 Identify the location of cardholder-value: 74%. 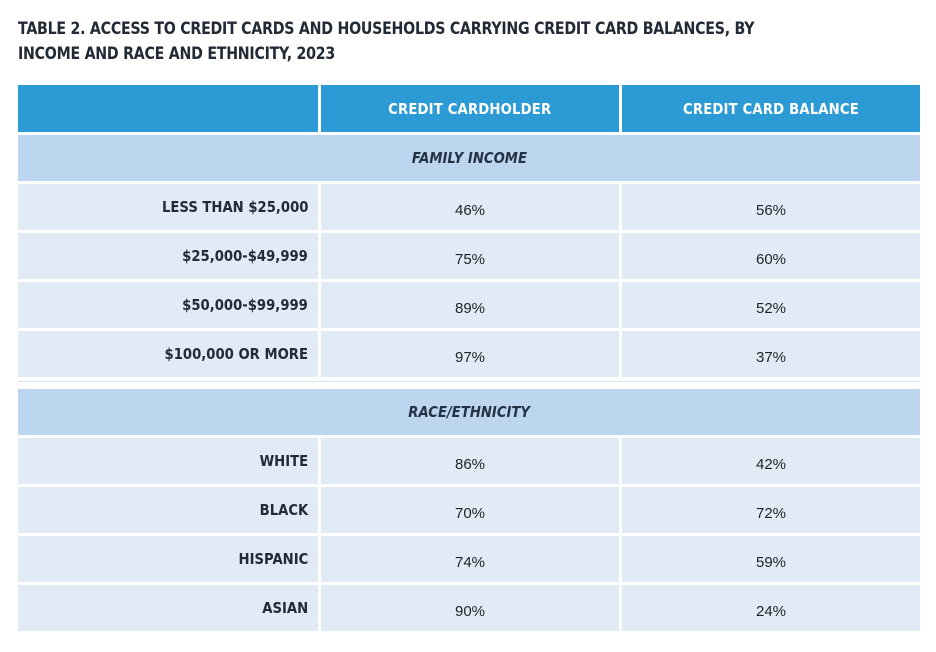
(470, 562).